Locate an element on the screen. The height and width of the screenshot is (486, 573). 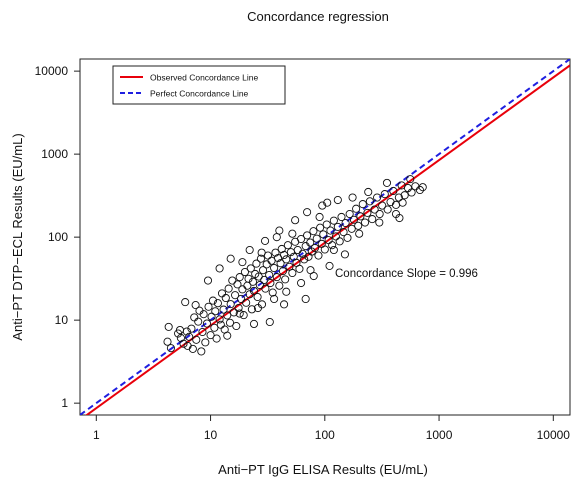
y-tick-label: 1 is located at coordinates (64, 403).